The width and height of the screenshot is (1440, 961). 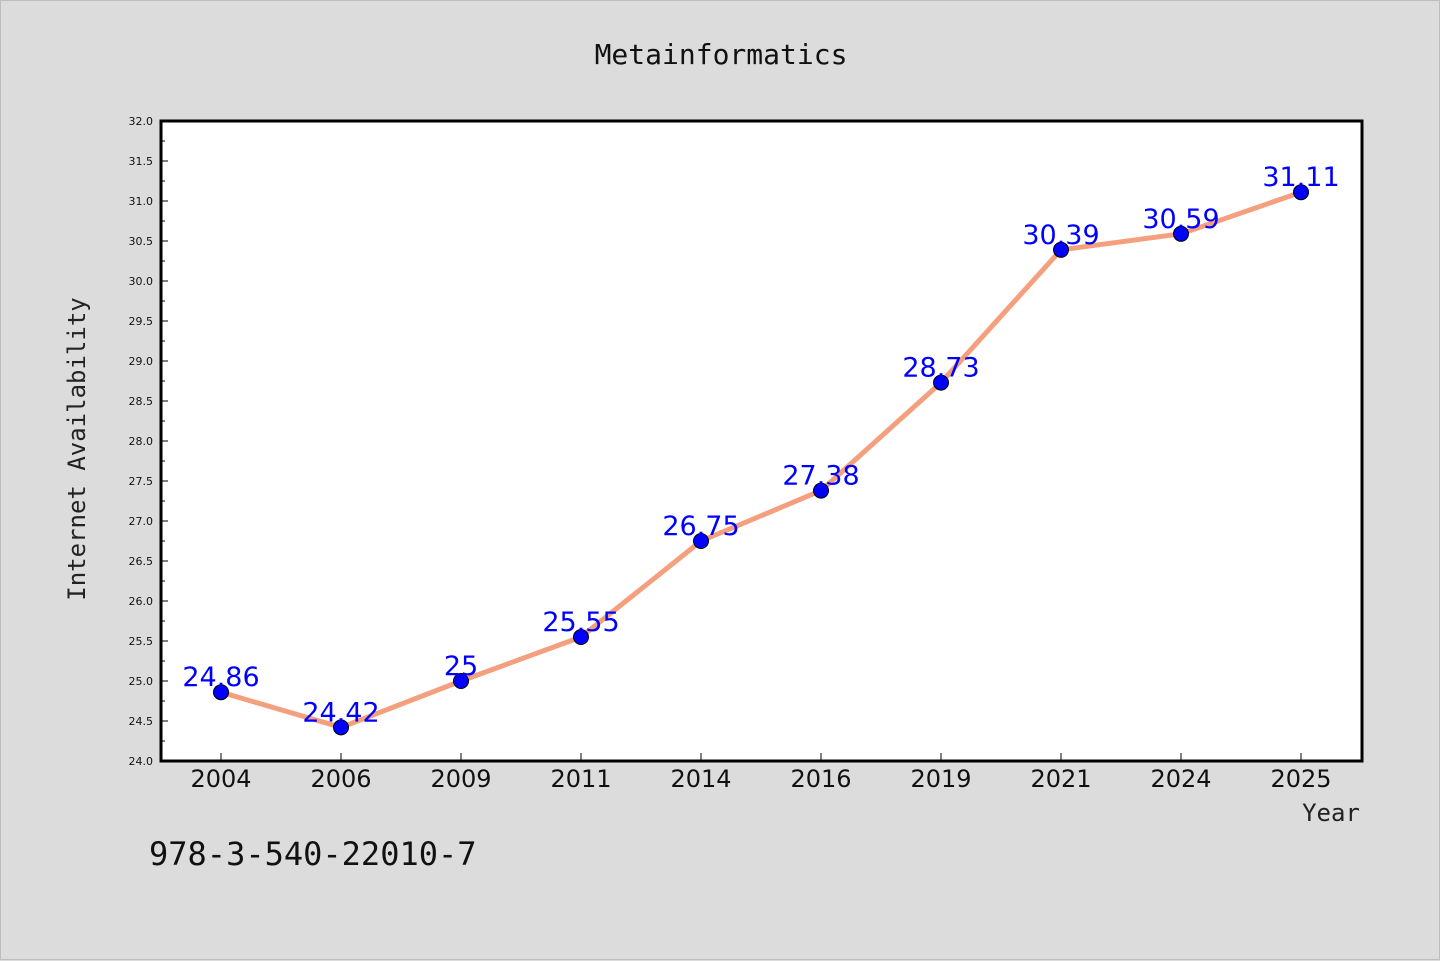 What do you see at coordinates (1180, 779) in the screenshot?
I see `x-tick-label: 2024` at bounding box center [1180, 779].